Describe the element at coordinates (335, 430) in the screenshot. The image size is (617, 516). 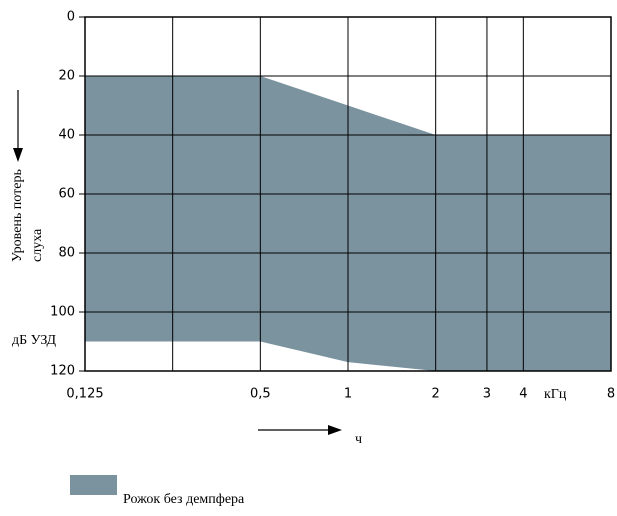
I see `x-arrow-head` at that location.